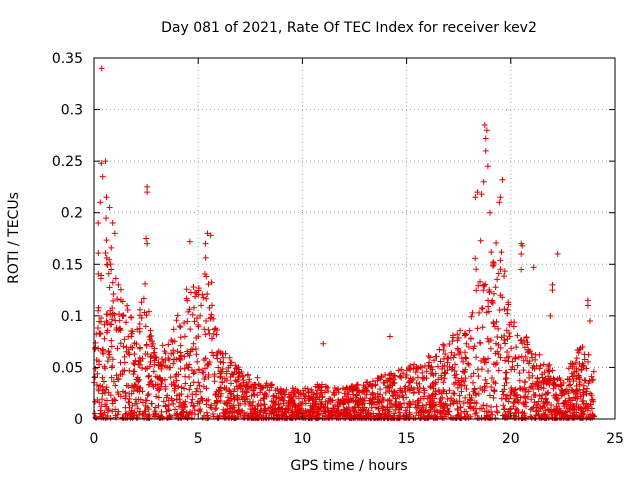 The width and height of the screenshot is (640, 480). I want to click on x-tick-label: 15, so click(407, 439).